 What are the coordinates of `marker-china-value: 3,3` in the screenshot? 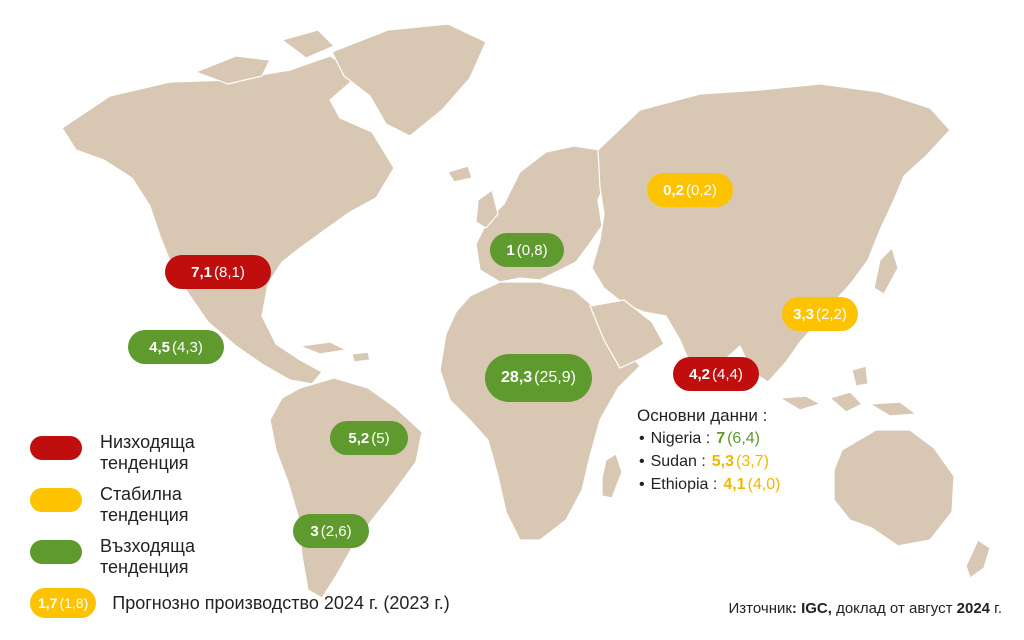 It's located at (803, 314).